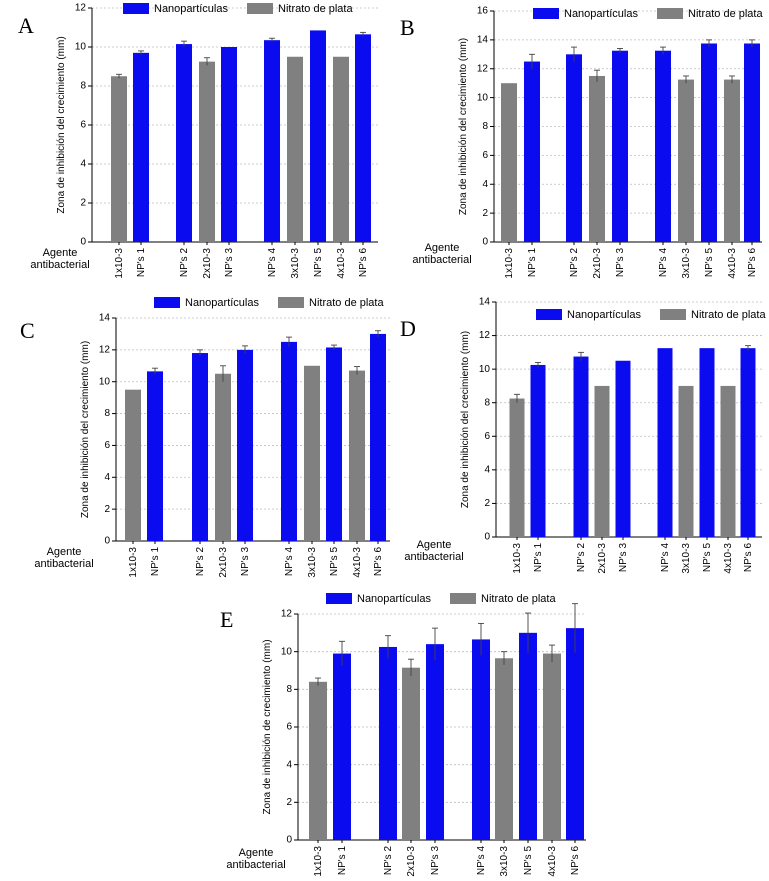 The width and height of the screenshot is (769, 881). What do you see at coordinates (483, 40) in the screenshot?
I see `y-tick-label: 14` at bounding box center [483, 40].